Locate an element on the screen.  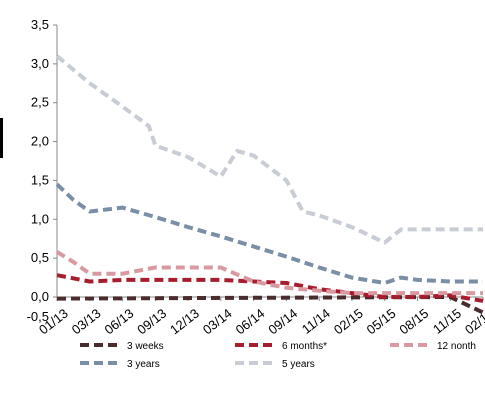
x-tick-label: 02/15 is located at coordinates (348, 322).